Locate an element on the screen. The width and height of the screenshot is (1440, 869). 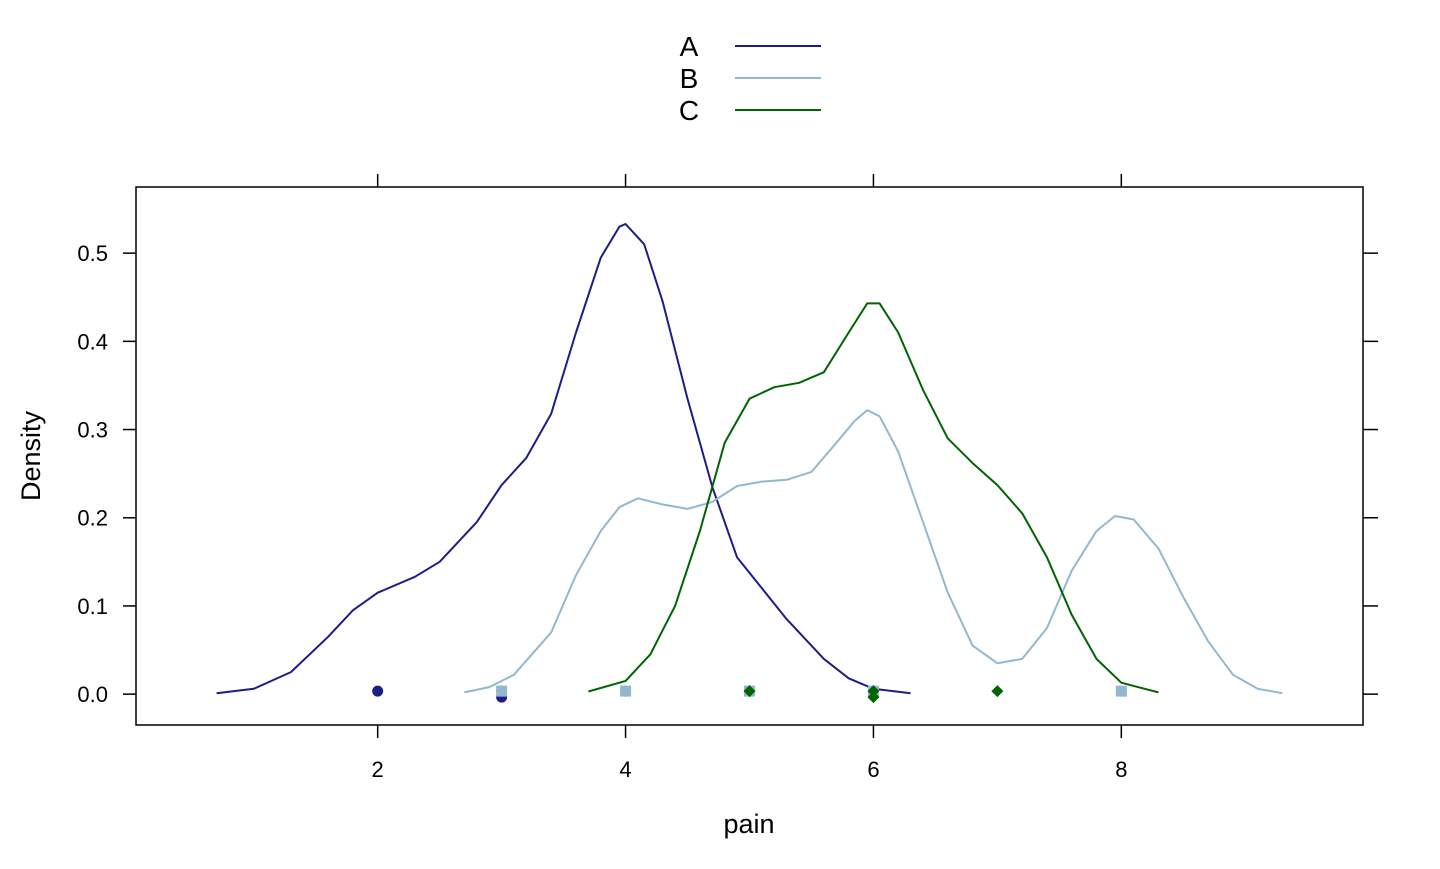
rug-points is located at coordinates (749, 694).